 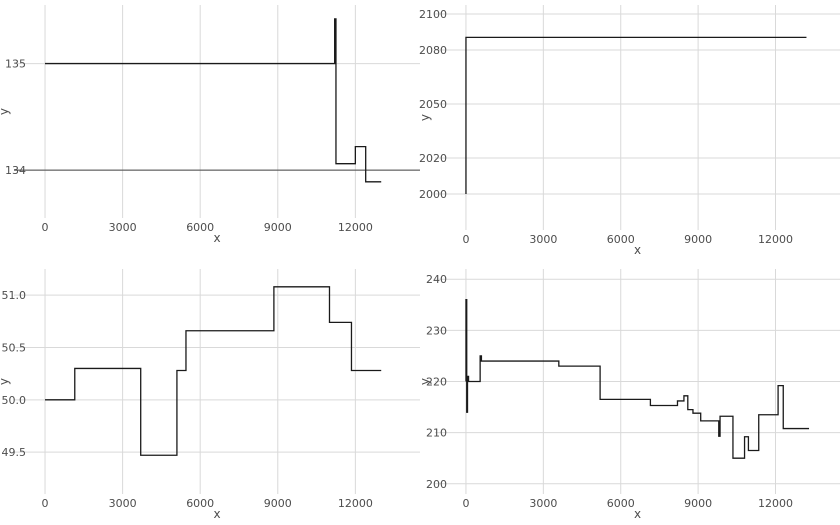 What do you see at coordinates (14, 400) in the screenshot?
I see `y-tick-label: 50.0` at bounding box center [14, 400].